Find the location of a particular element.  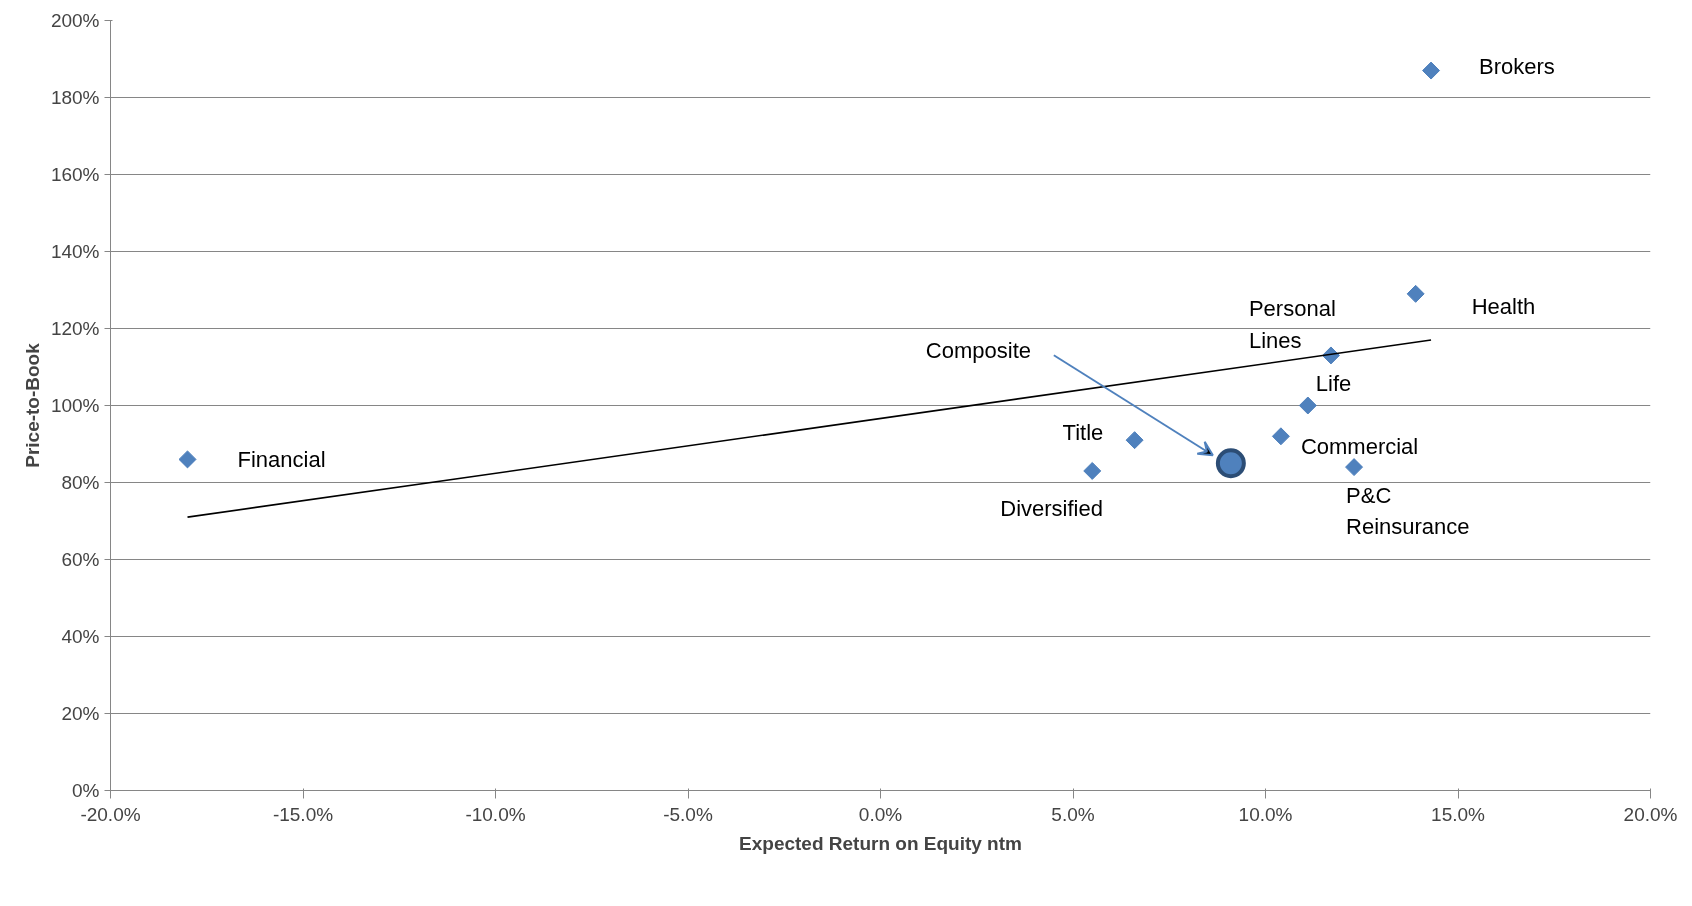

y-tick-label: 200% is located at coordinates (75, 20).